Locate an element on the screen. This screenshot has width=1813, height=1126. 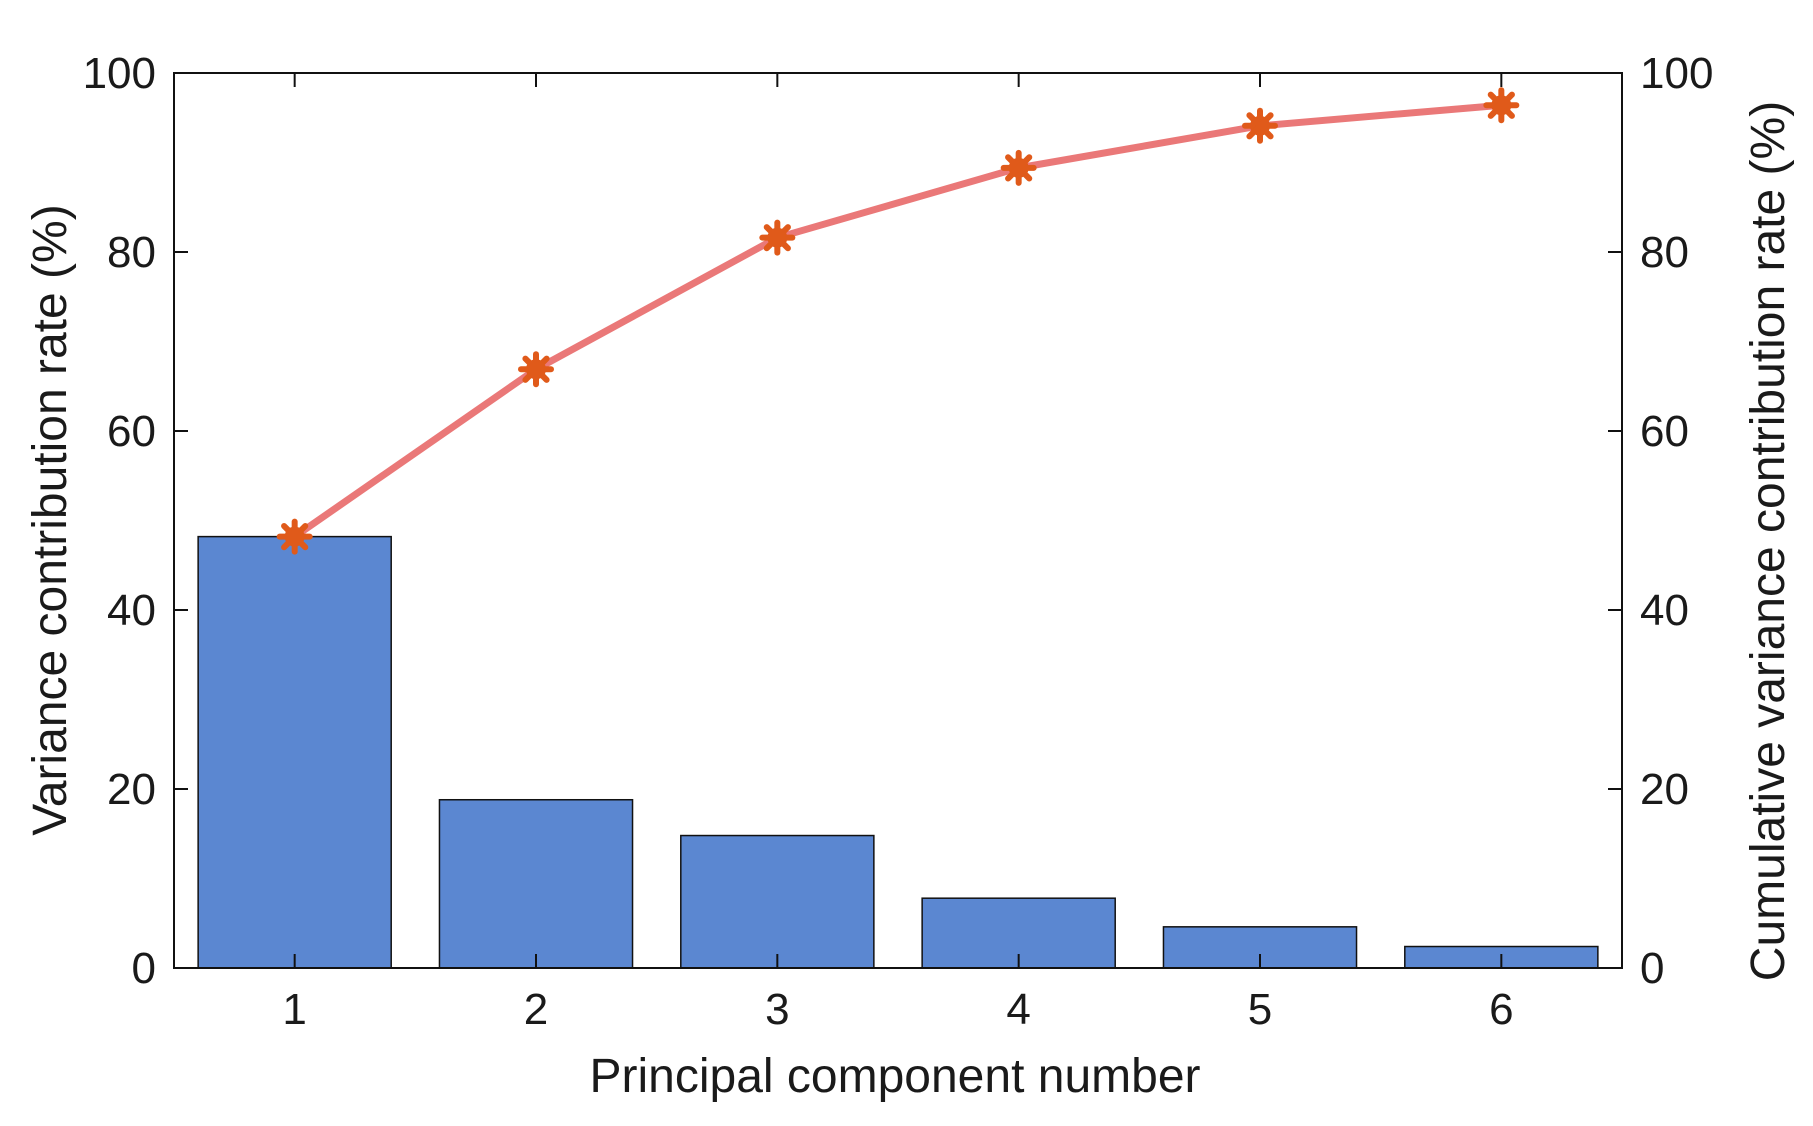
y-tick-label-40: 40 is located at coordinates (131, 610).